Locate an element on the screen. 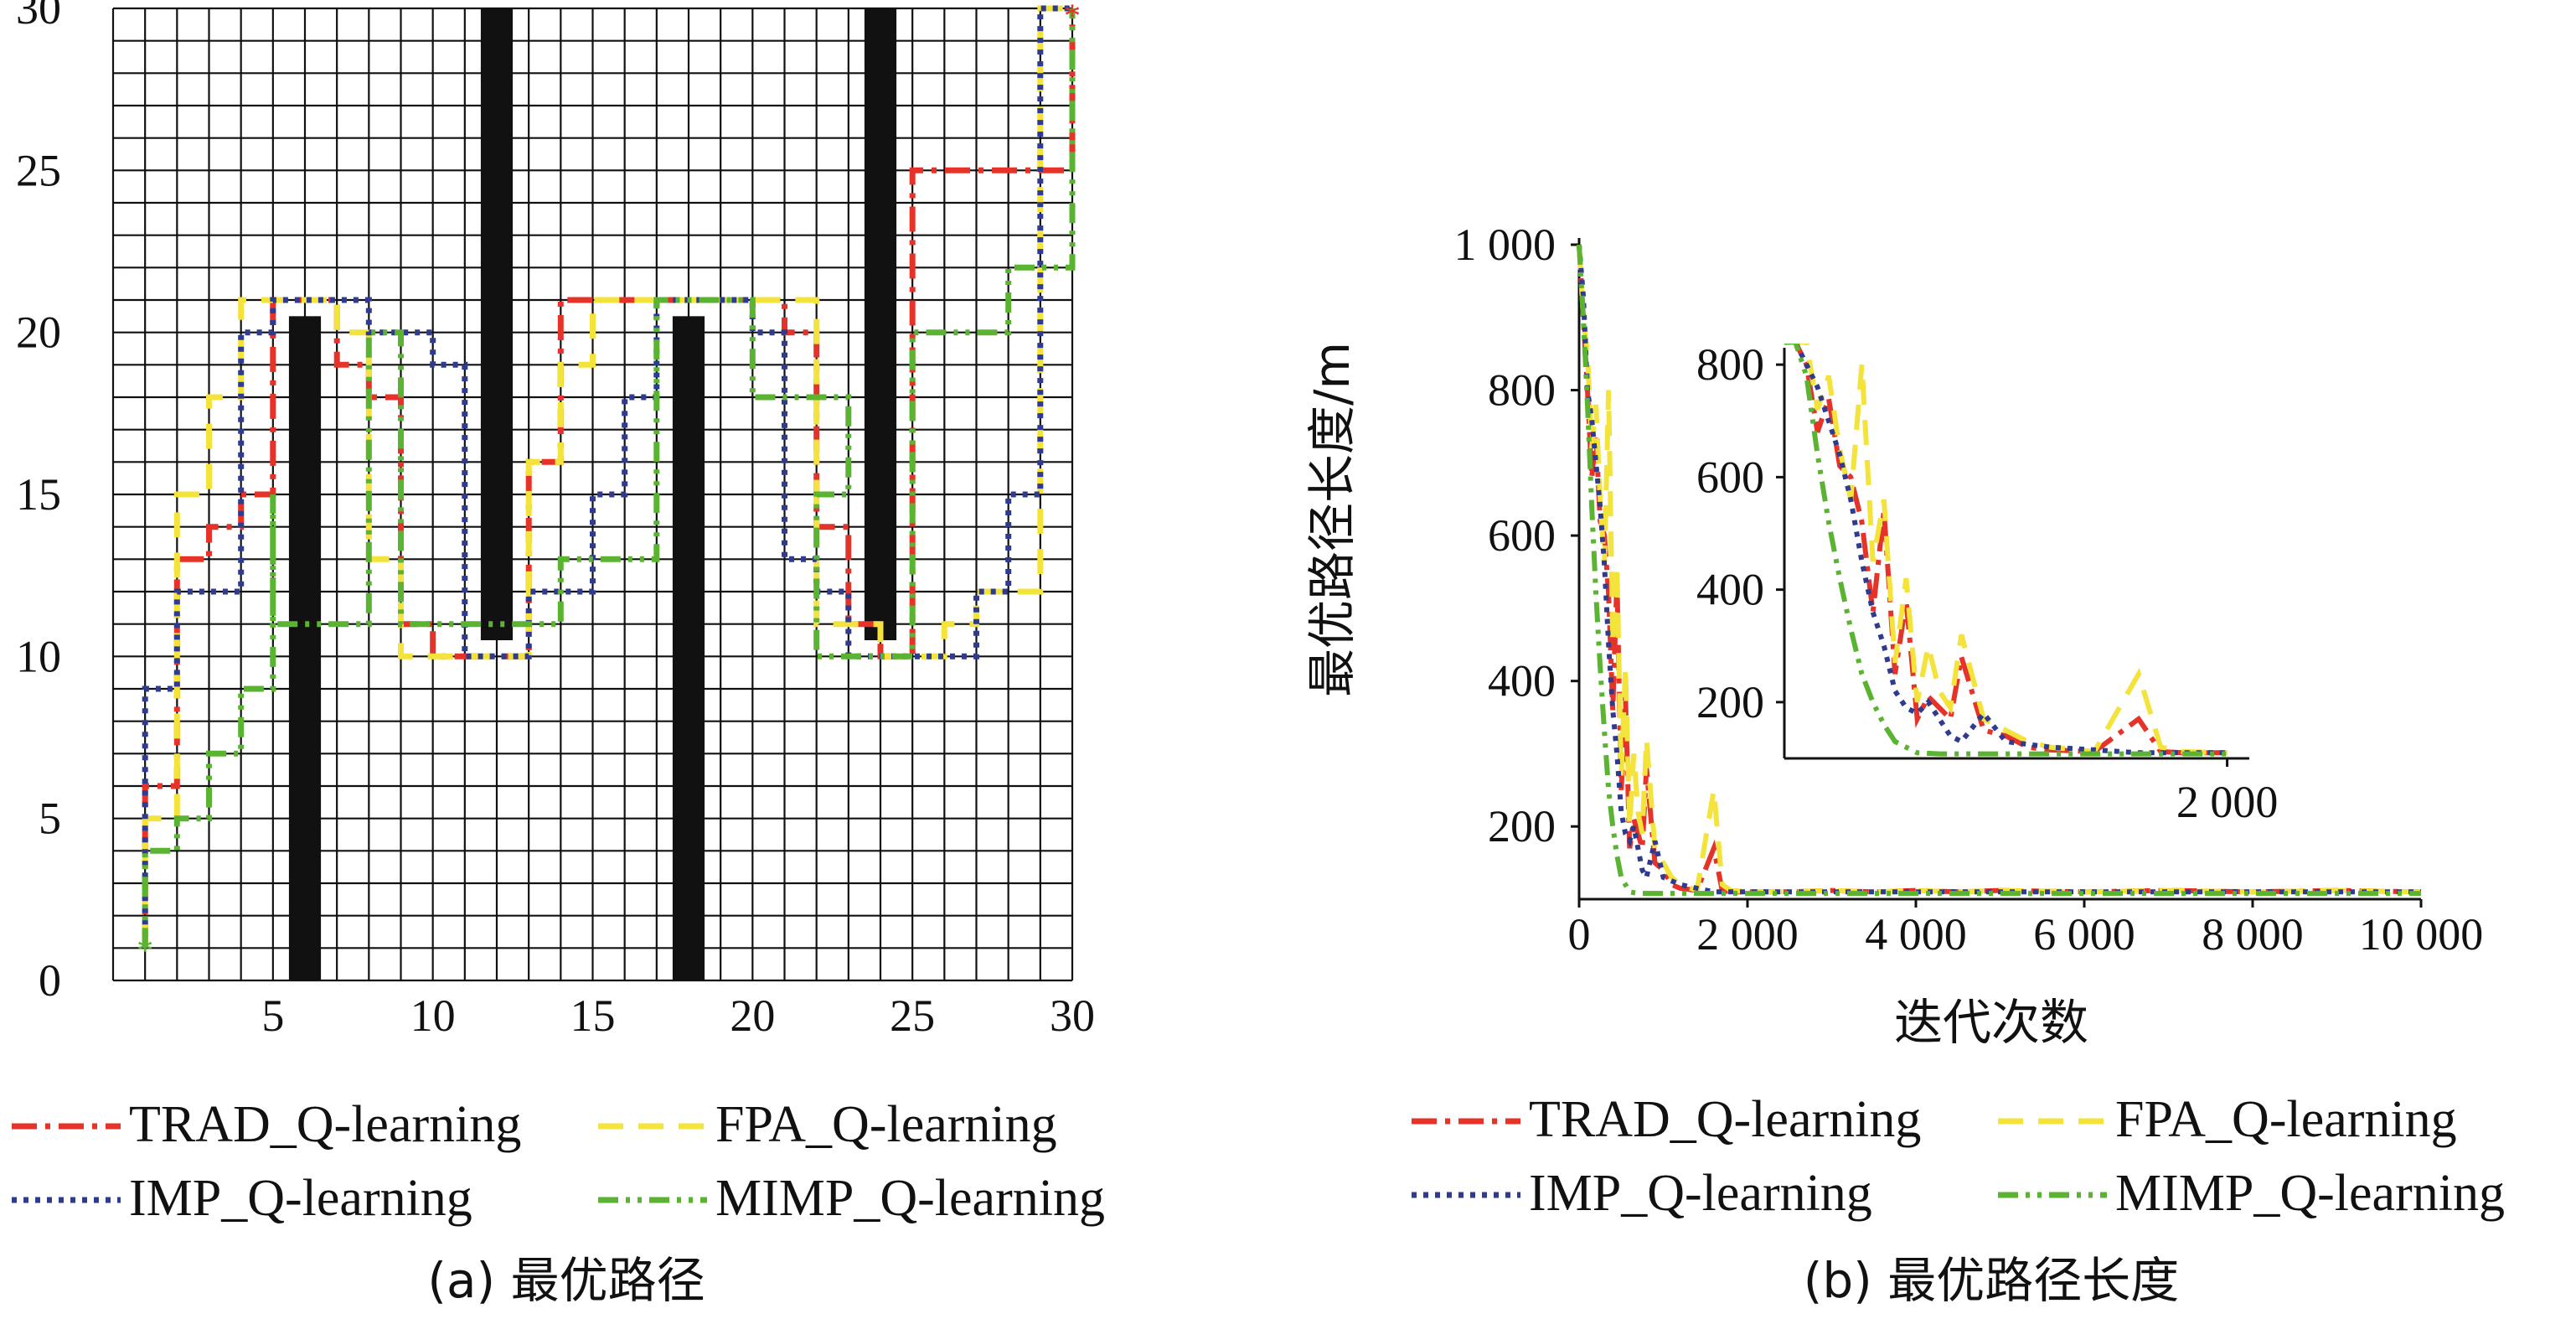  y-tick-label-a: 15 is located at coordinates (38, 495).